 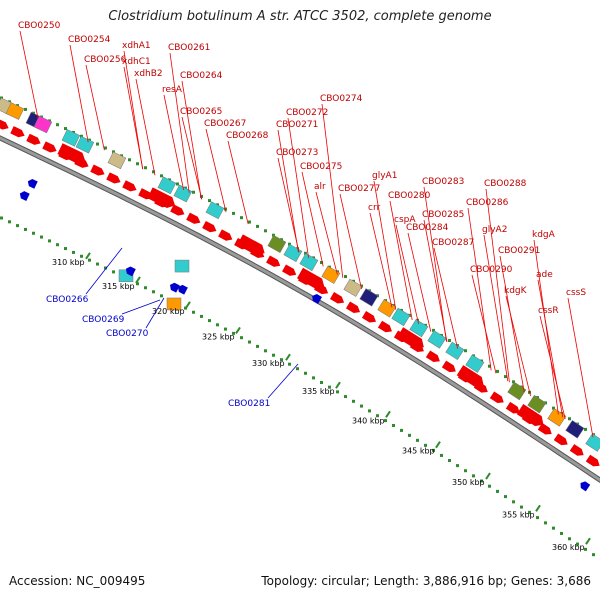 What do you see at coordinates (384, 176) in the screenshot?
I see `gene-label: glyA1` at bounding box center [384, 176].